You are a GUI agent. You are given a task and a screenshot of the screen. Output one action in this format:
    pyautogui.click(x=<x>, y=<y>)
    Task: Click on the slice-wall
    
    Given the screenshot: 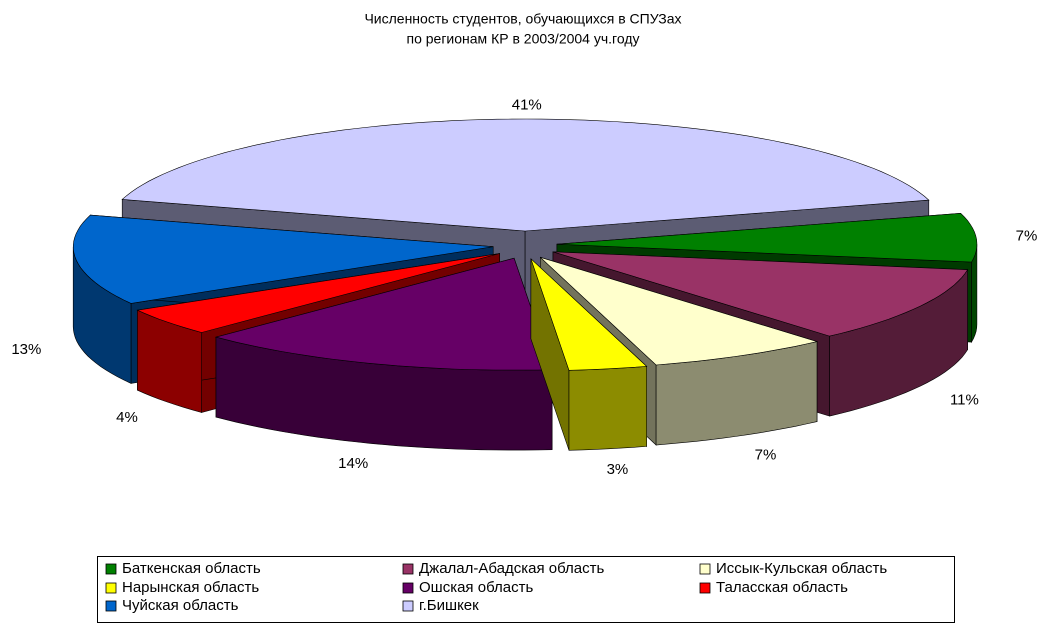 What is the action you would take?
    pyautogui.click(x=607, y=408)
    